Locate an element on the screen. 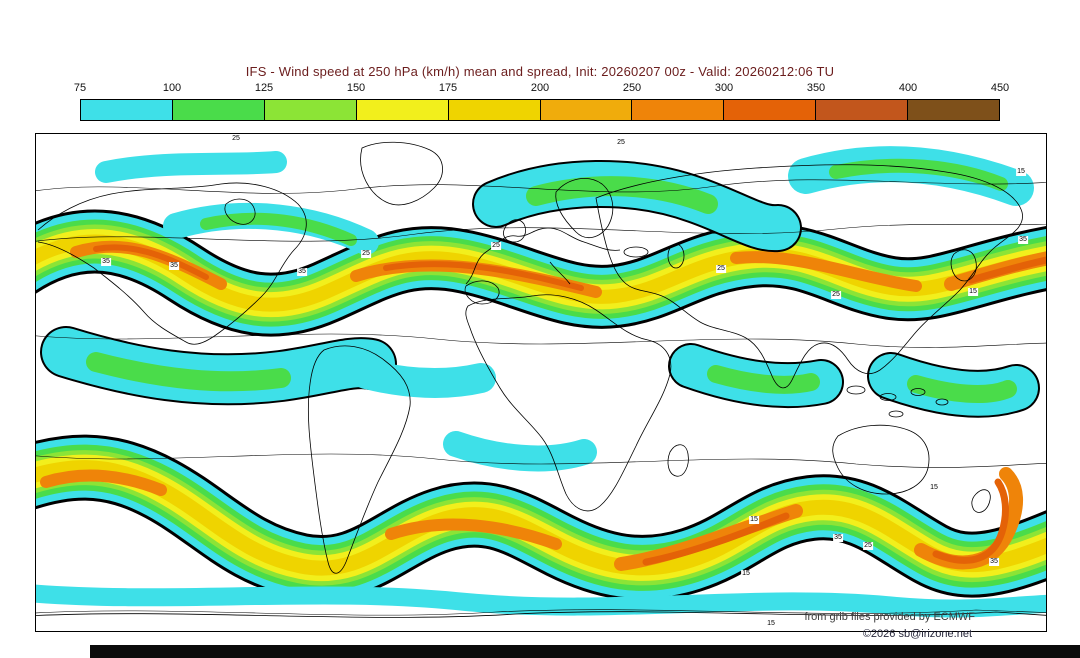  colorbar-tick: 250 is located at coordinates (632, 88).